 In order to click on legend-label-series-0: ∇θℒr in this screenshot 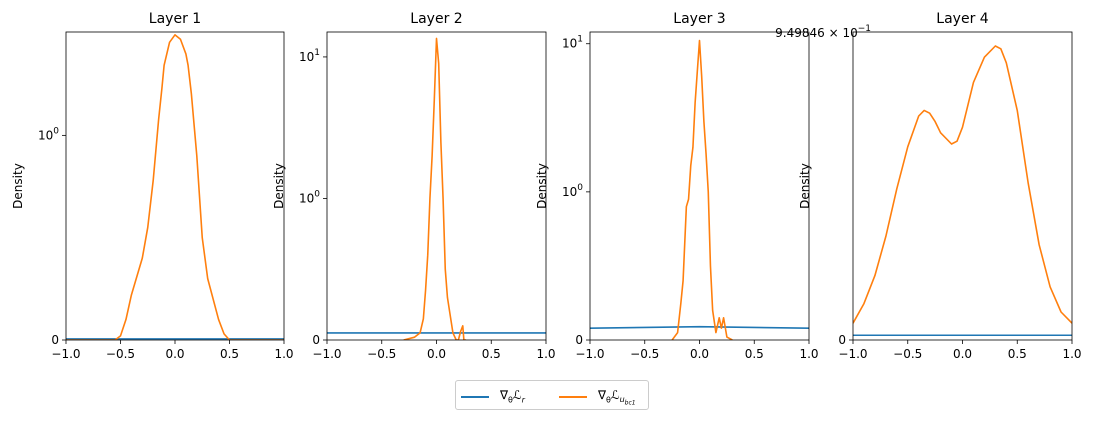, I will do `click(512, 396)`.